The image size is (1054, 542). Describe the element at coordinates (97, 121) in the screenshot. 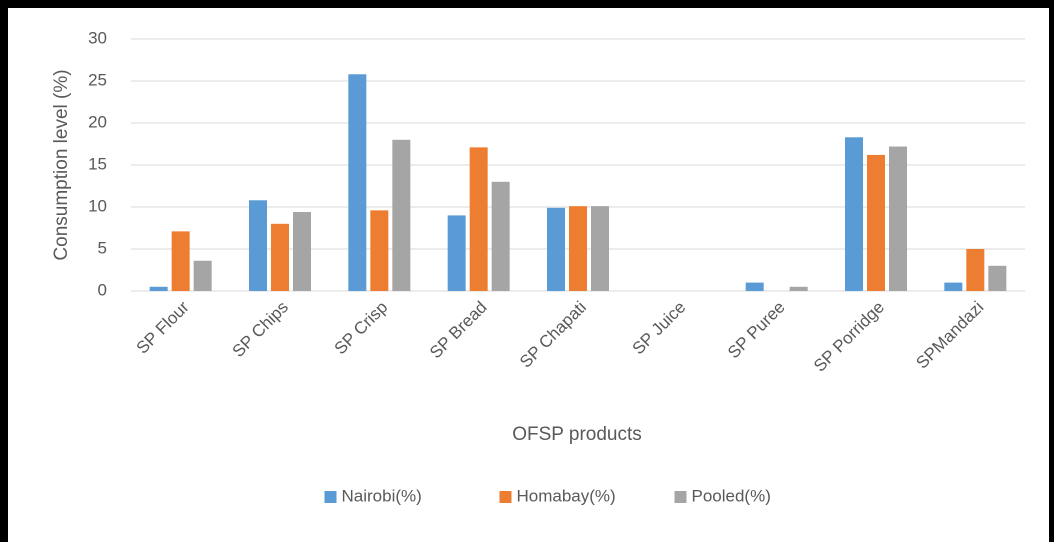

I see `y-tick-label: 20` at that location.